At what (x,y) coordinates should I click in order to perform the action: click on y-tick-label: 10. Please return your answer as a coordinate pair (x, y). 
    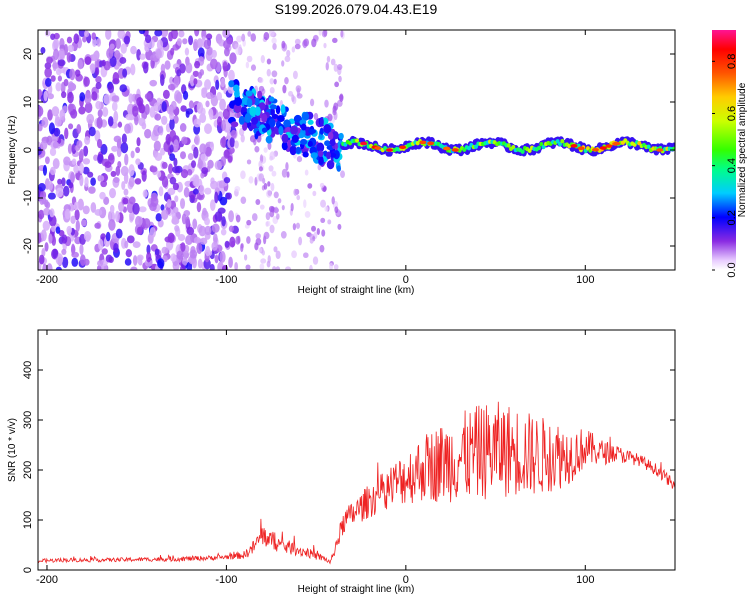
    Looking at the image, I should click on (28, 102).